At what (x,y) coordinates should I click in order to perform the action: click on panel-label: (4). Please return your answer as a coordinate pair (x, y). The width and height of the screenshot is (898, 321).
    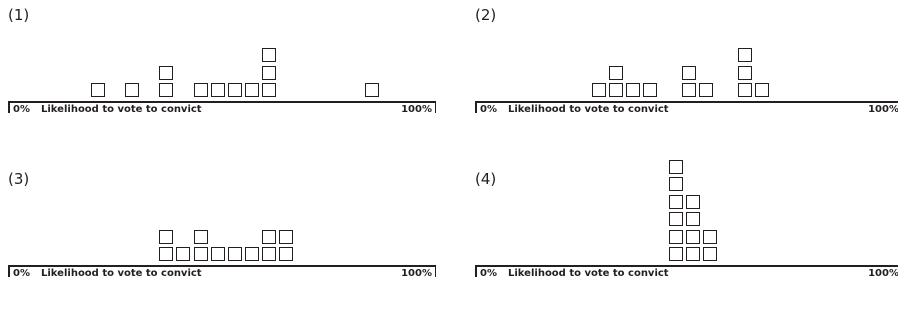
    Looking at the image, I should click on (486, 179).